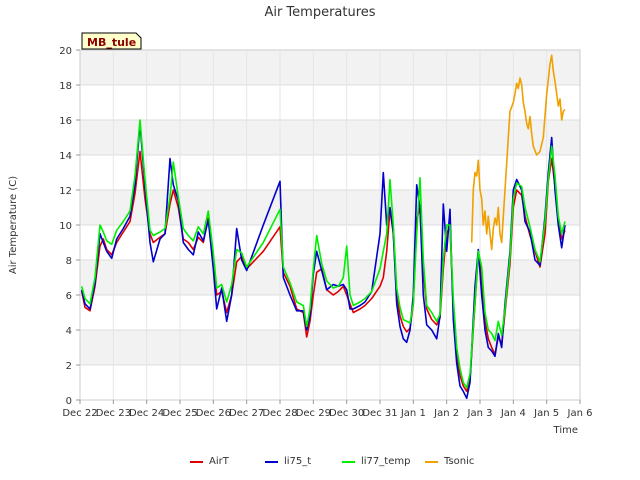 This screenshot has height=480, width=640. Describe the element at coordinates (69, 261) in the screenshot. I see `y-tick-label: 8` at that location.